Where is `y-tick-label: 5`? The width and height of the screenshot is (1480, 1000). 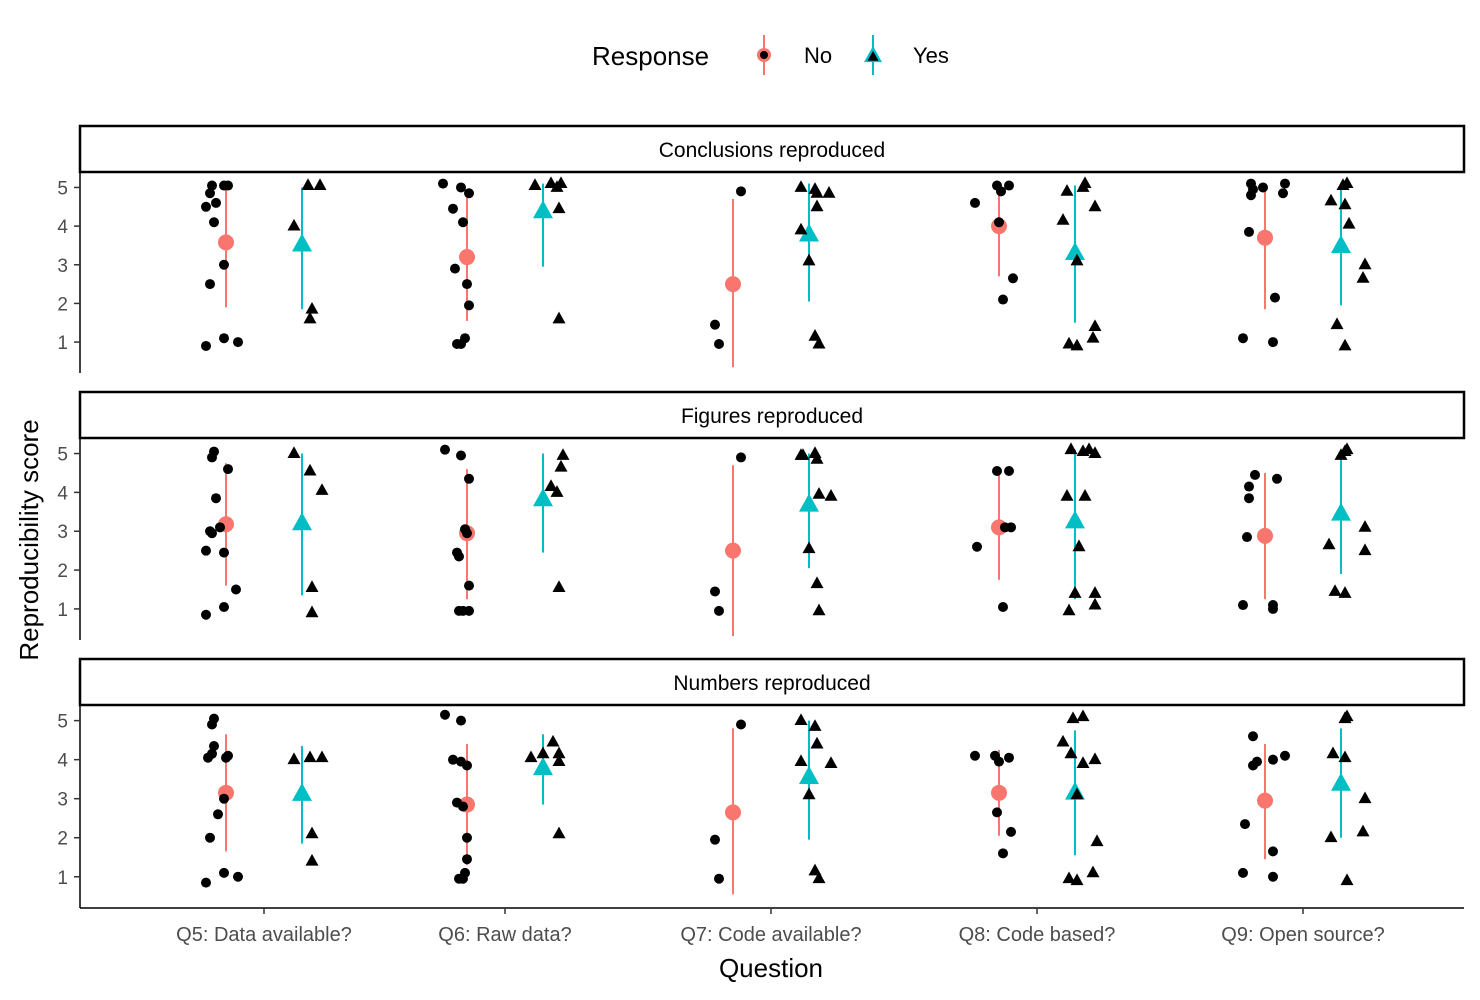 y-tick-label: 5 is located at coordinates (62, 722).